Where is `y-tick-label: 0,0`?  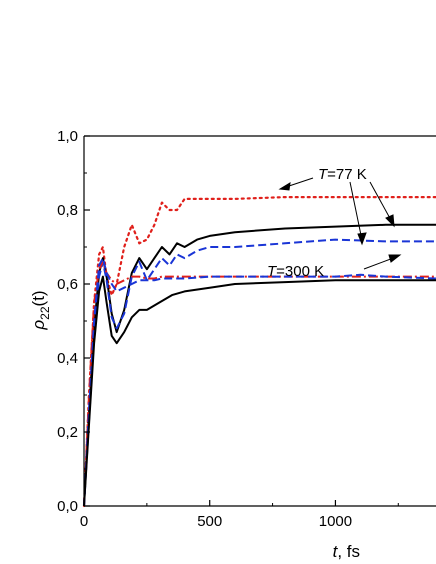
y-tick-label: 0,0 is located at coordinates (67, 506).